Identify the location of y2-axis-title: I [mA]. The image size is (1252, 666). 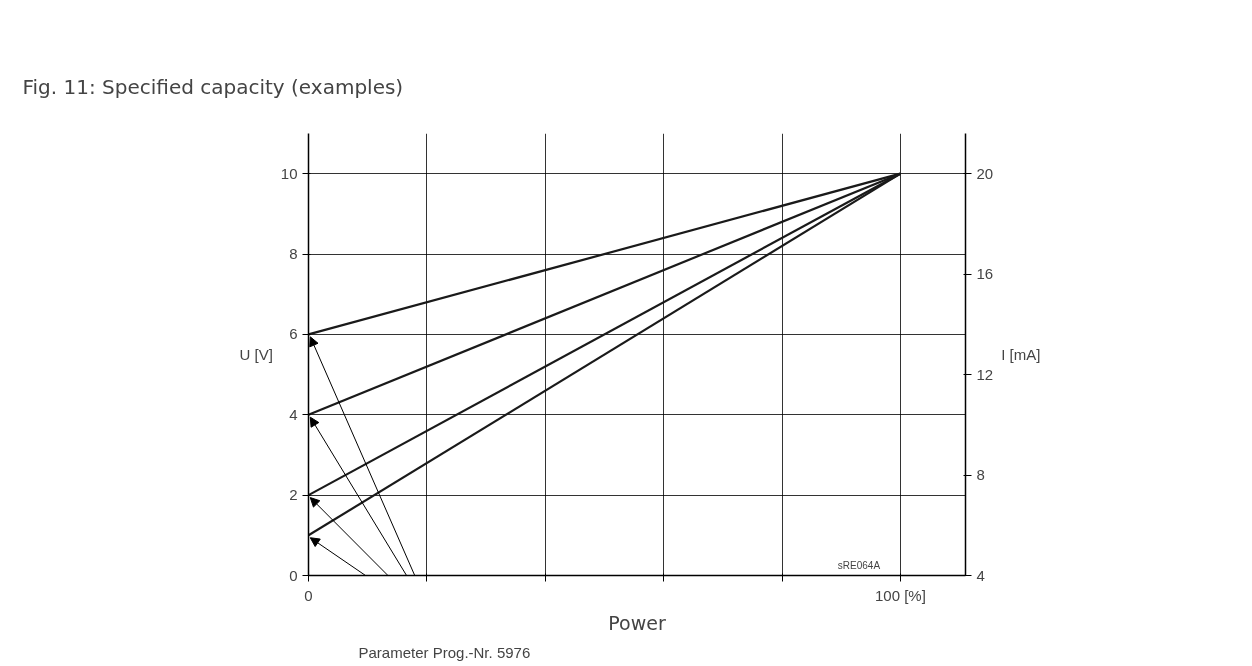
(1021, 354).